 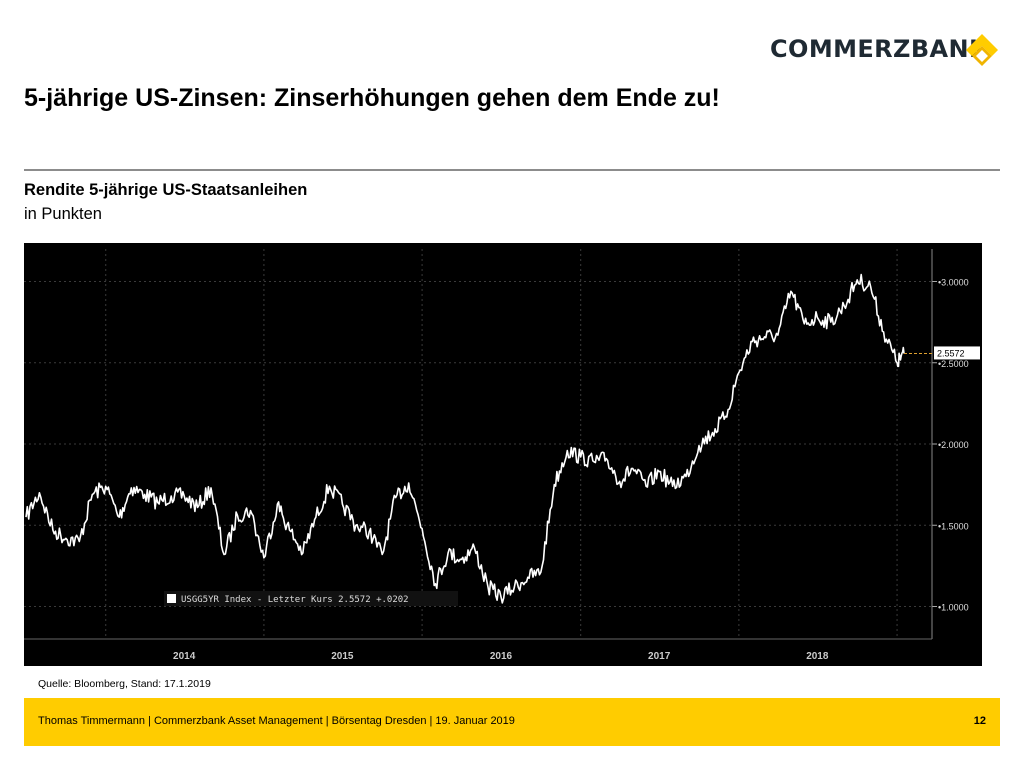 I want to click on commerzbank-ribbon-icon, so click(x=982, y=50).